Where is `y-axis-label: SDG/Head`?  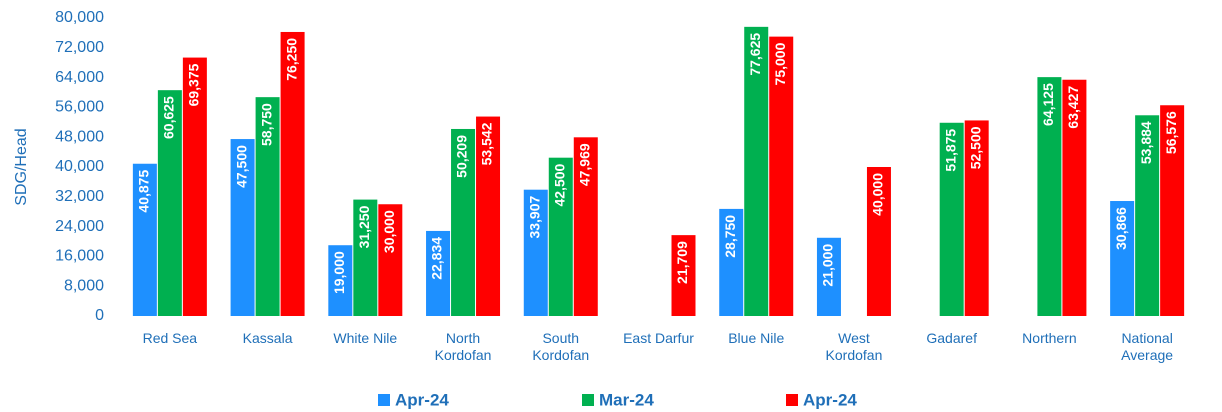
y-axis-label: SDG/Head is located at coordinates (21, 166).